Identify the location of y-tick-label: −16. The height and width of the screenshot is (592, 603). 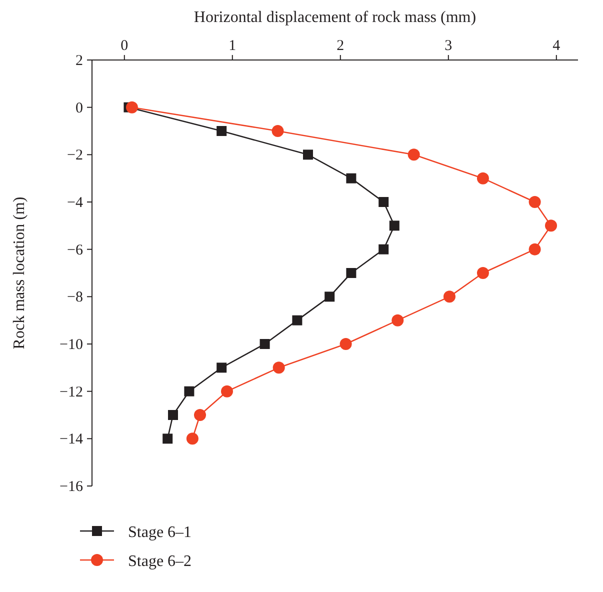
(72, 487).